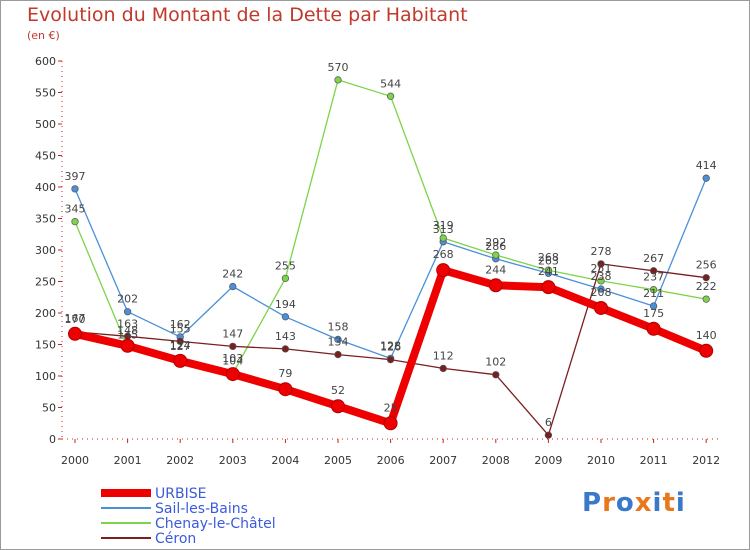  I want to click on data-label-3: 267, so click(653, 258).